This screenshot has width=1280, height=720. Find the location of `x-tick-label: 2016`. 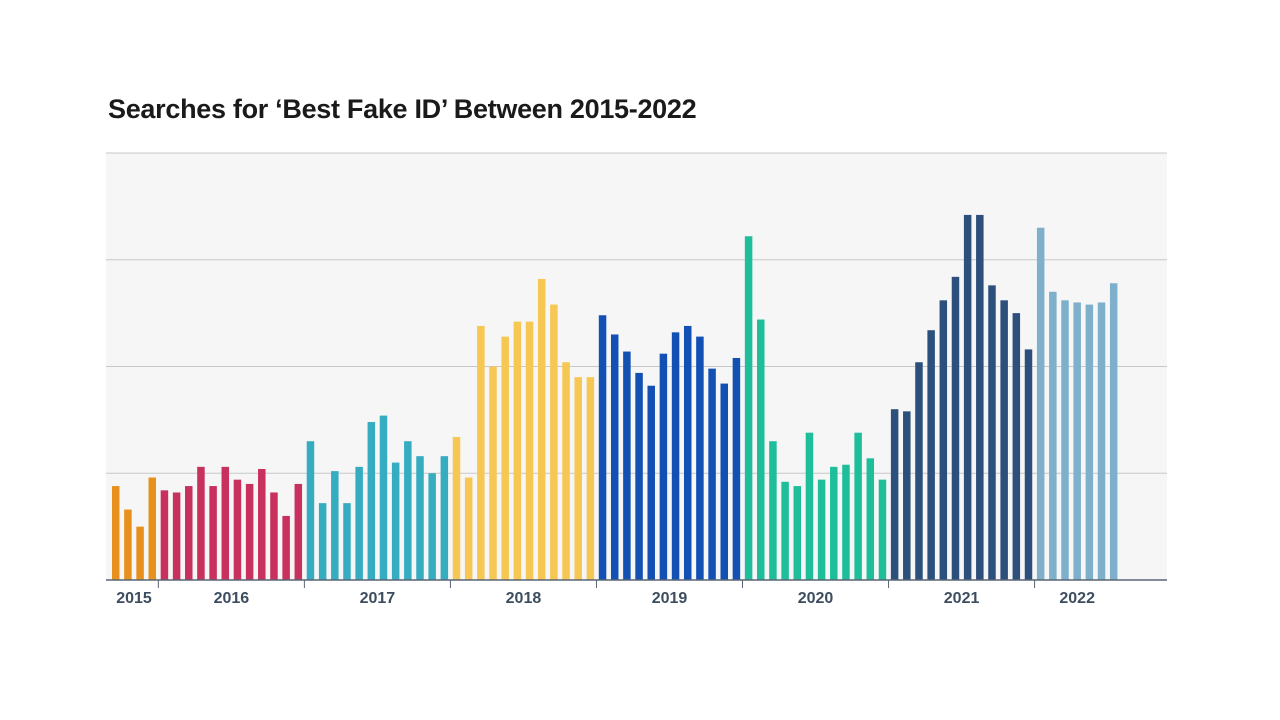

x-tick-label: 2016 is located at coordinates (232, 598).